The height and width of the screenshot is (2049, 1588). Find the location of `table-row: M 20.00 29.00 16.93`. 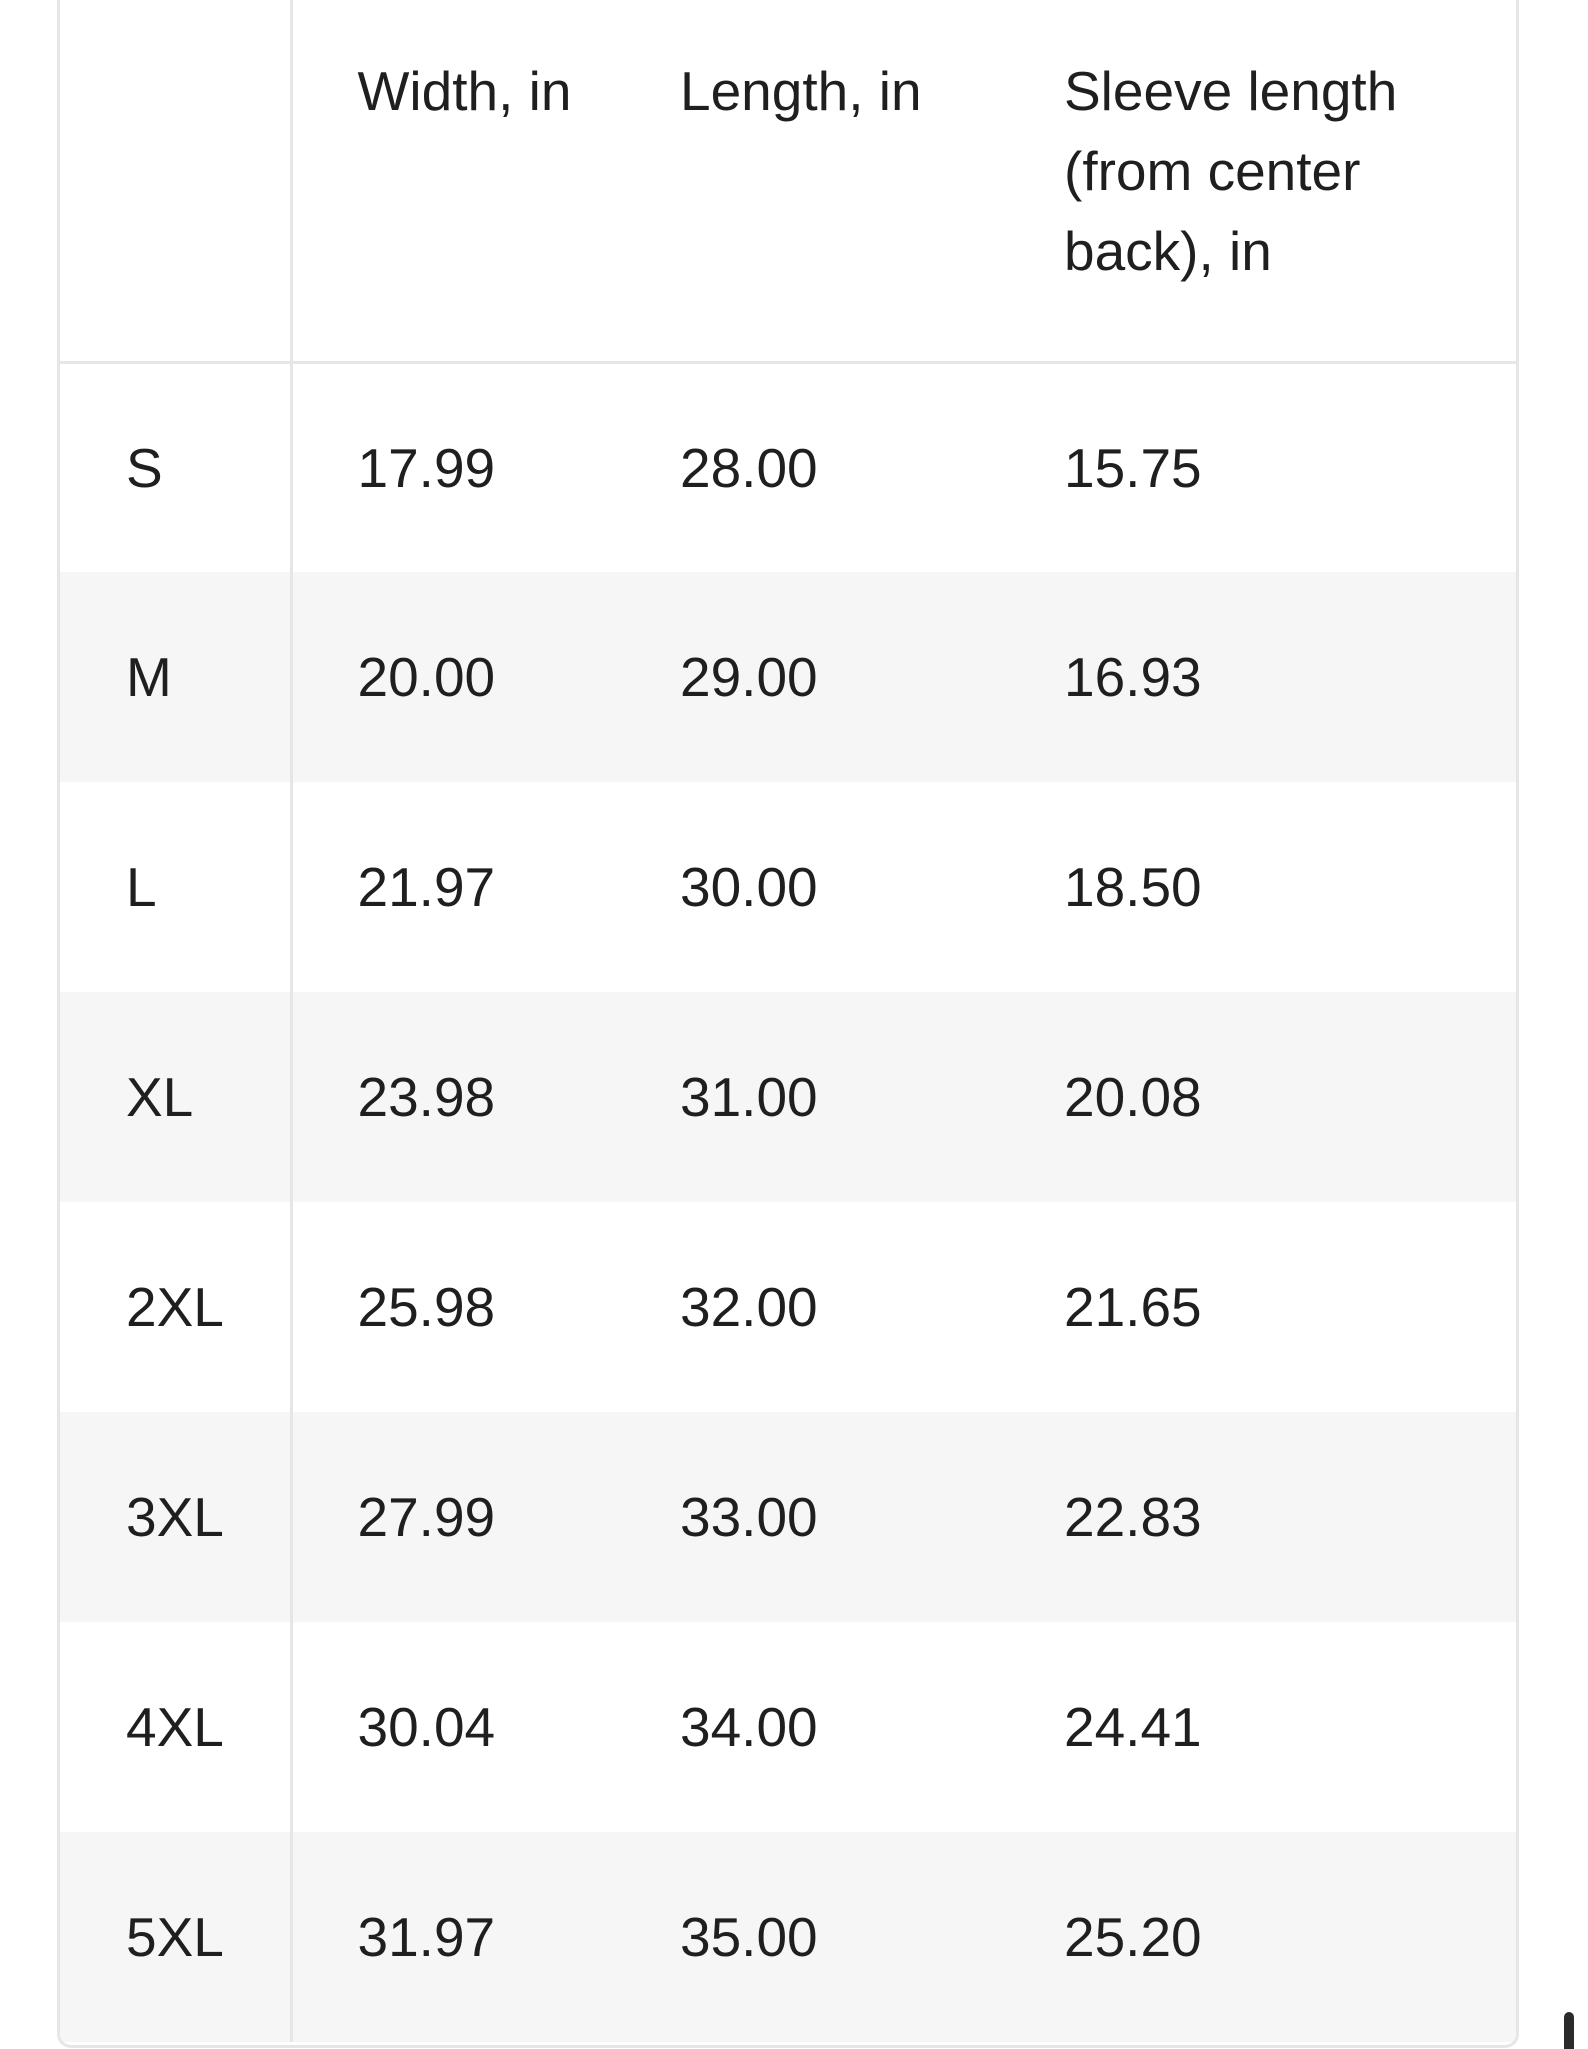

table-row: M 20.00 29.00 16.93 is located at coordinates (788, 677).